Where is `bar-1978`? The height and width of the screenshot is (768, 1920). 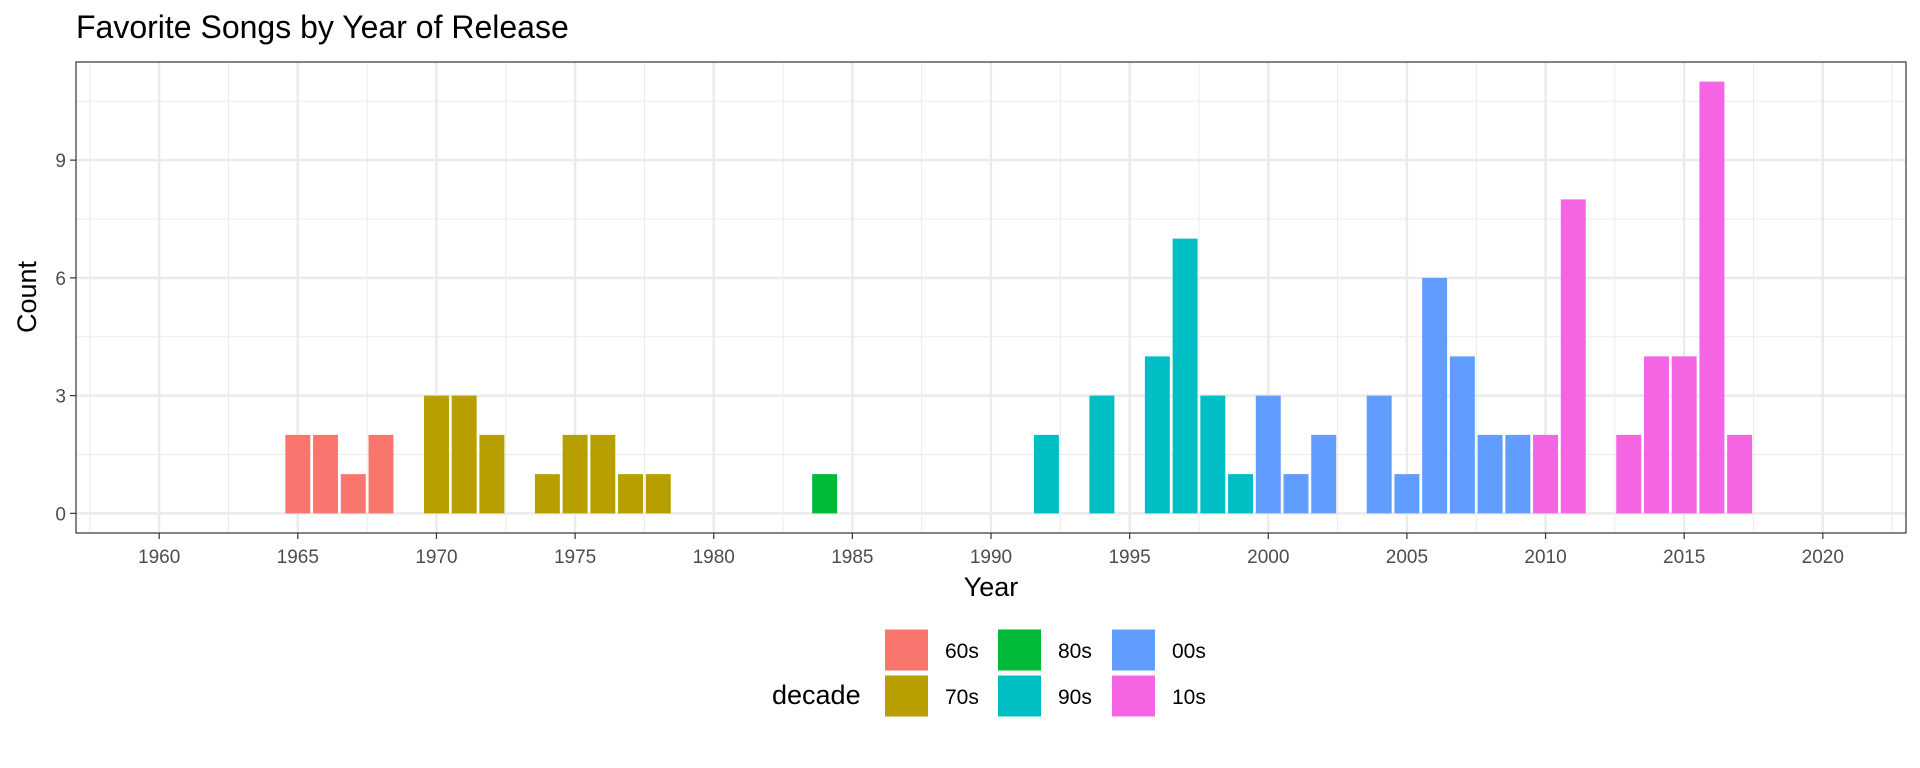 bar-1978 is located at coordinates (658, 494).